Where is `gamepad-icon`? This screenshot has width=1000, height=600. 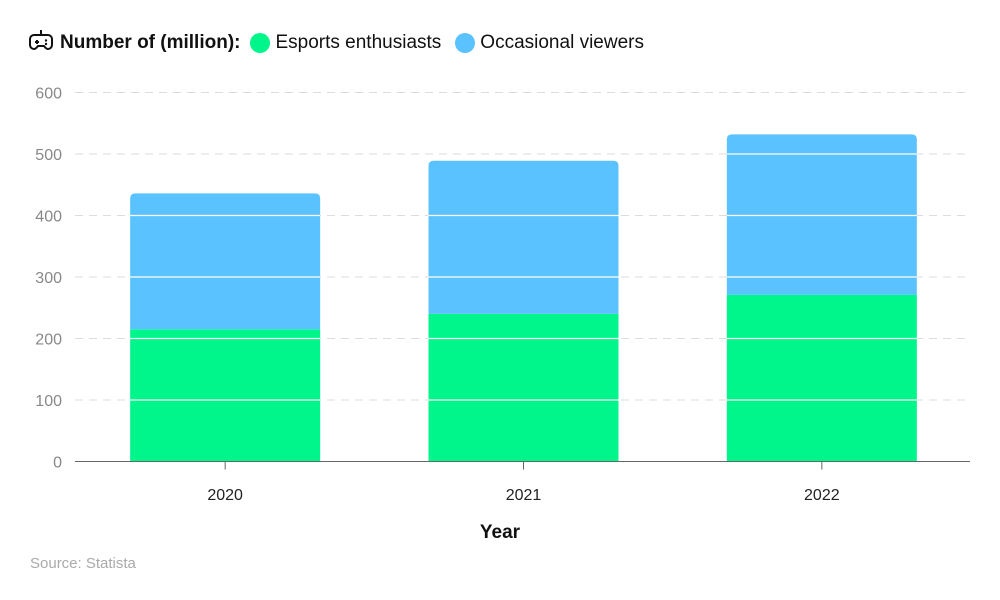
gamepad-icon is located at coordinates (41, 43).